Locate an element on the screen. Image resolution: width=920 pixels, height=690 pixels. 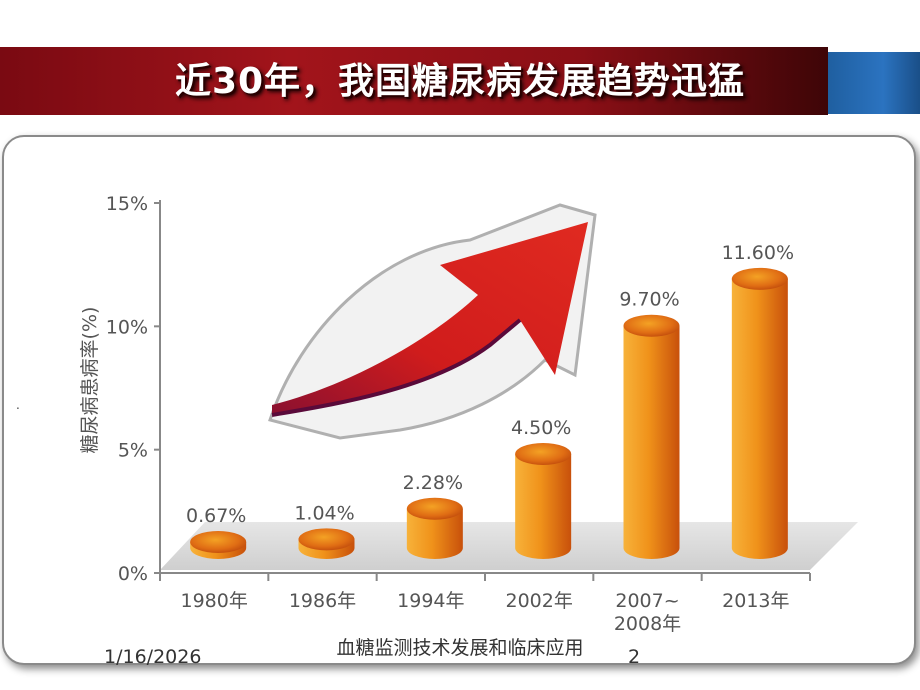
x-tick-label: 2002年 is located at coordinates (538, 601).